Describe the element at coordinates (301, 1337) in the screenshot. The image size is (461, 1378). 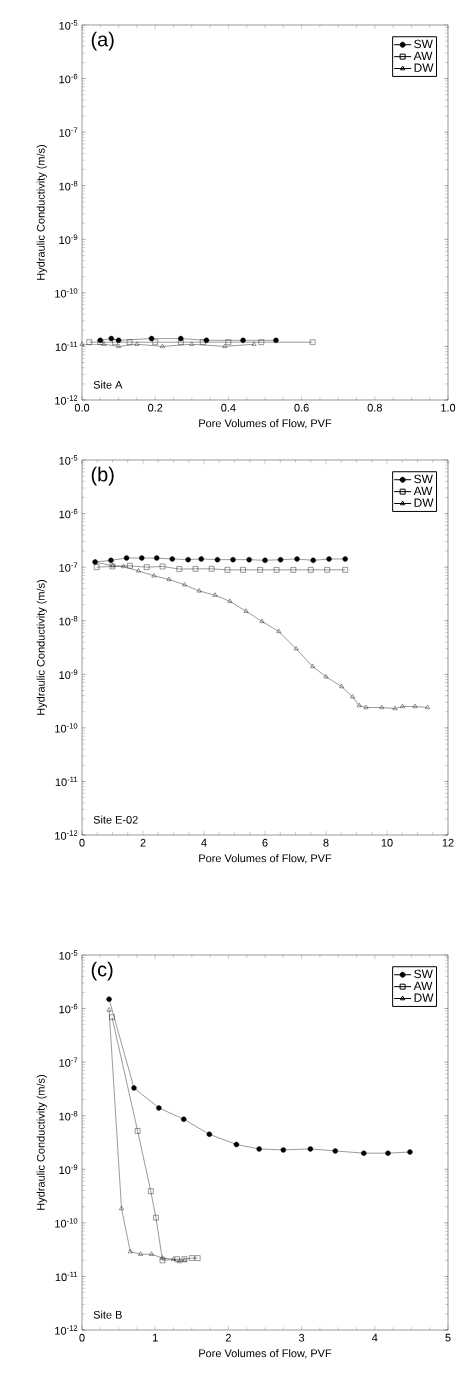
I see `x-tick-label: 3` at that location.